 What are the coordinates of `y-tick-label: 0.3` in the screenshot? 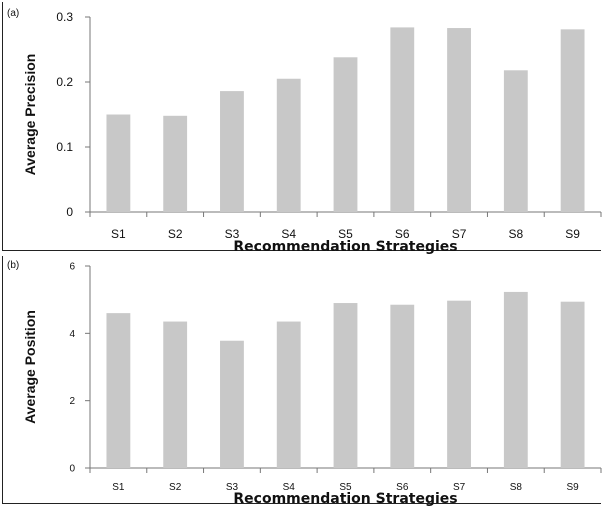 It's located at (64, 17).